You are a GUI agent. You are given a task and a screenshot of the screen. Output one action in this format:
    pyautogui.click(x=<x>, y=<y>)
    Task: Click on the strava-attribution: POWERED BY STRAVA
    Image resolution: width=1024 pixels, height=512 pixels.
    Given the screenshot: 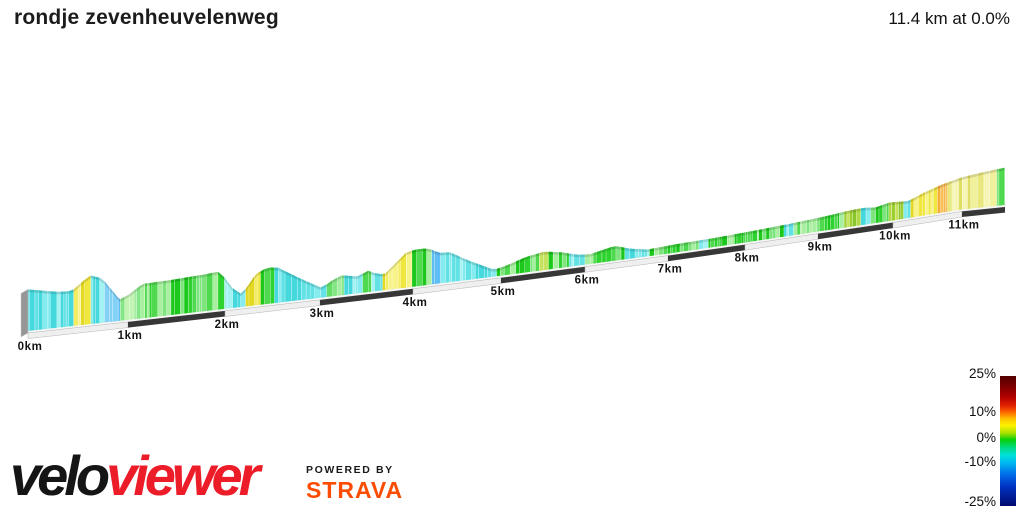 What is the action you would take?
    pyautogui.click(x=354, y=484)
    